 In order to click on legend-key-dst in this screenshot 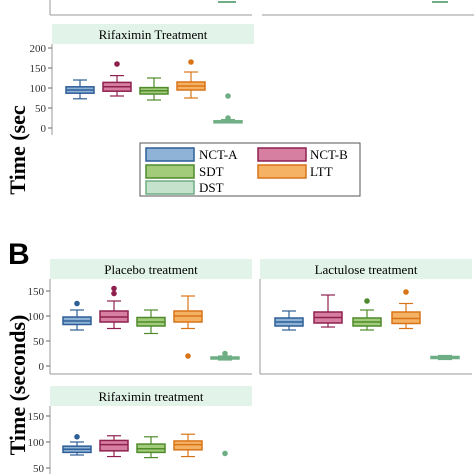, I will do `click(170, 187)`.